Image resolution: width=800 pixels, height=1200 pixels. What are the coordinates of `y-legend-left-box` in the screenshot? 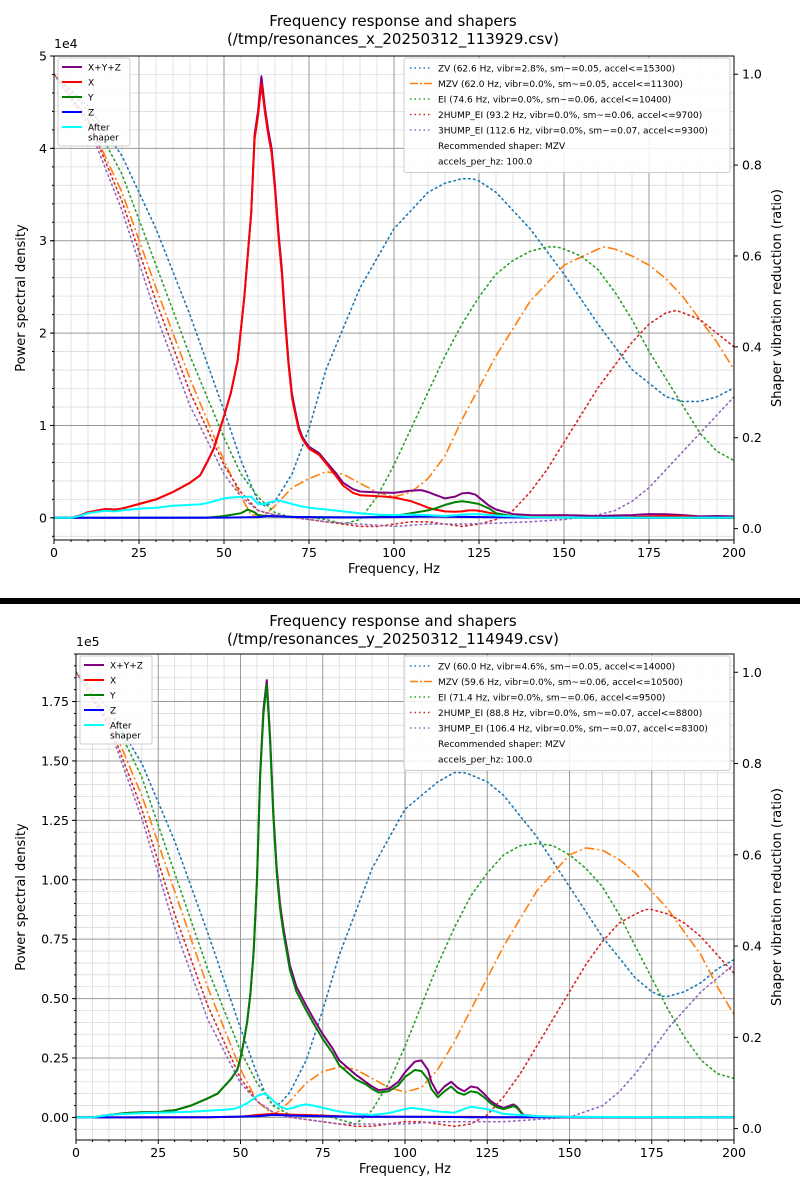 It's located at (116, 700).